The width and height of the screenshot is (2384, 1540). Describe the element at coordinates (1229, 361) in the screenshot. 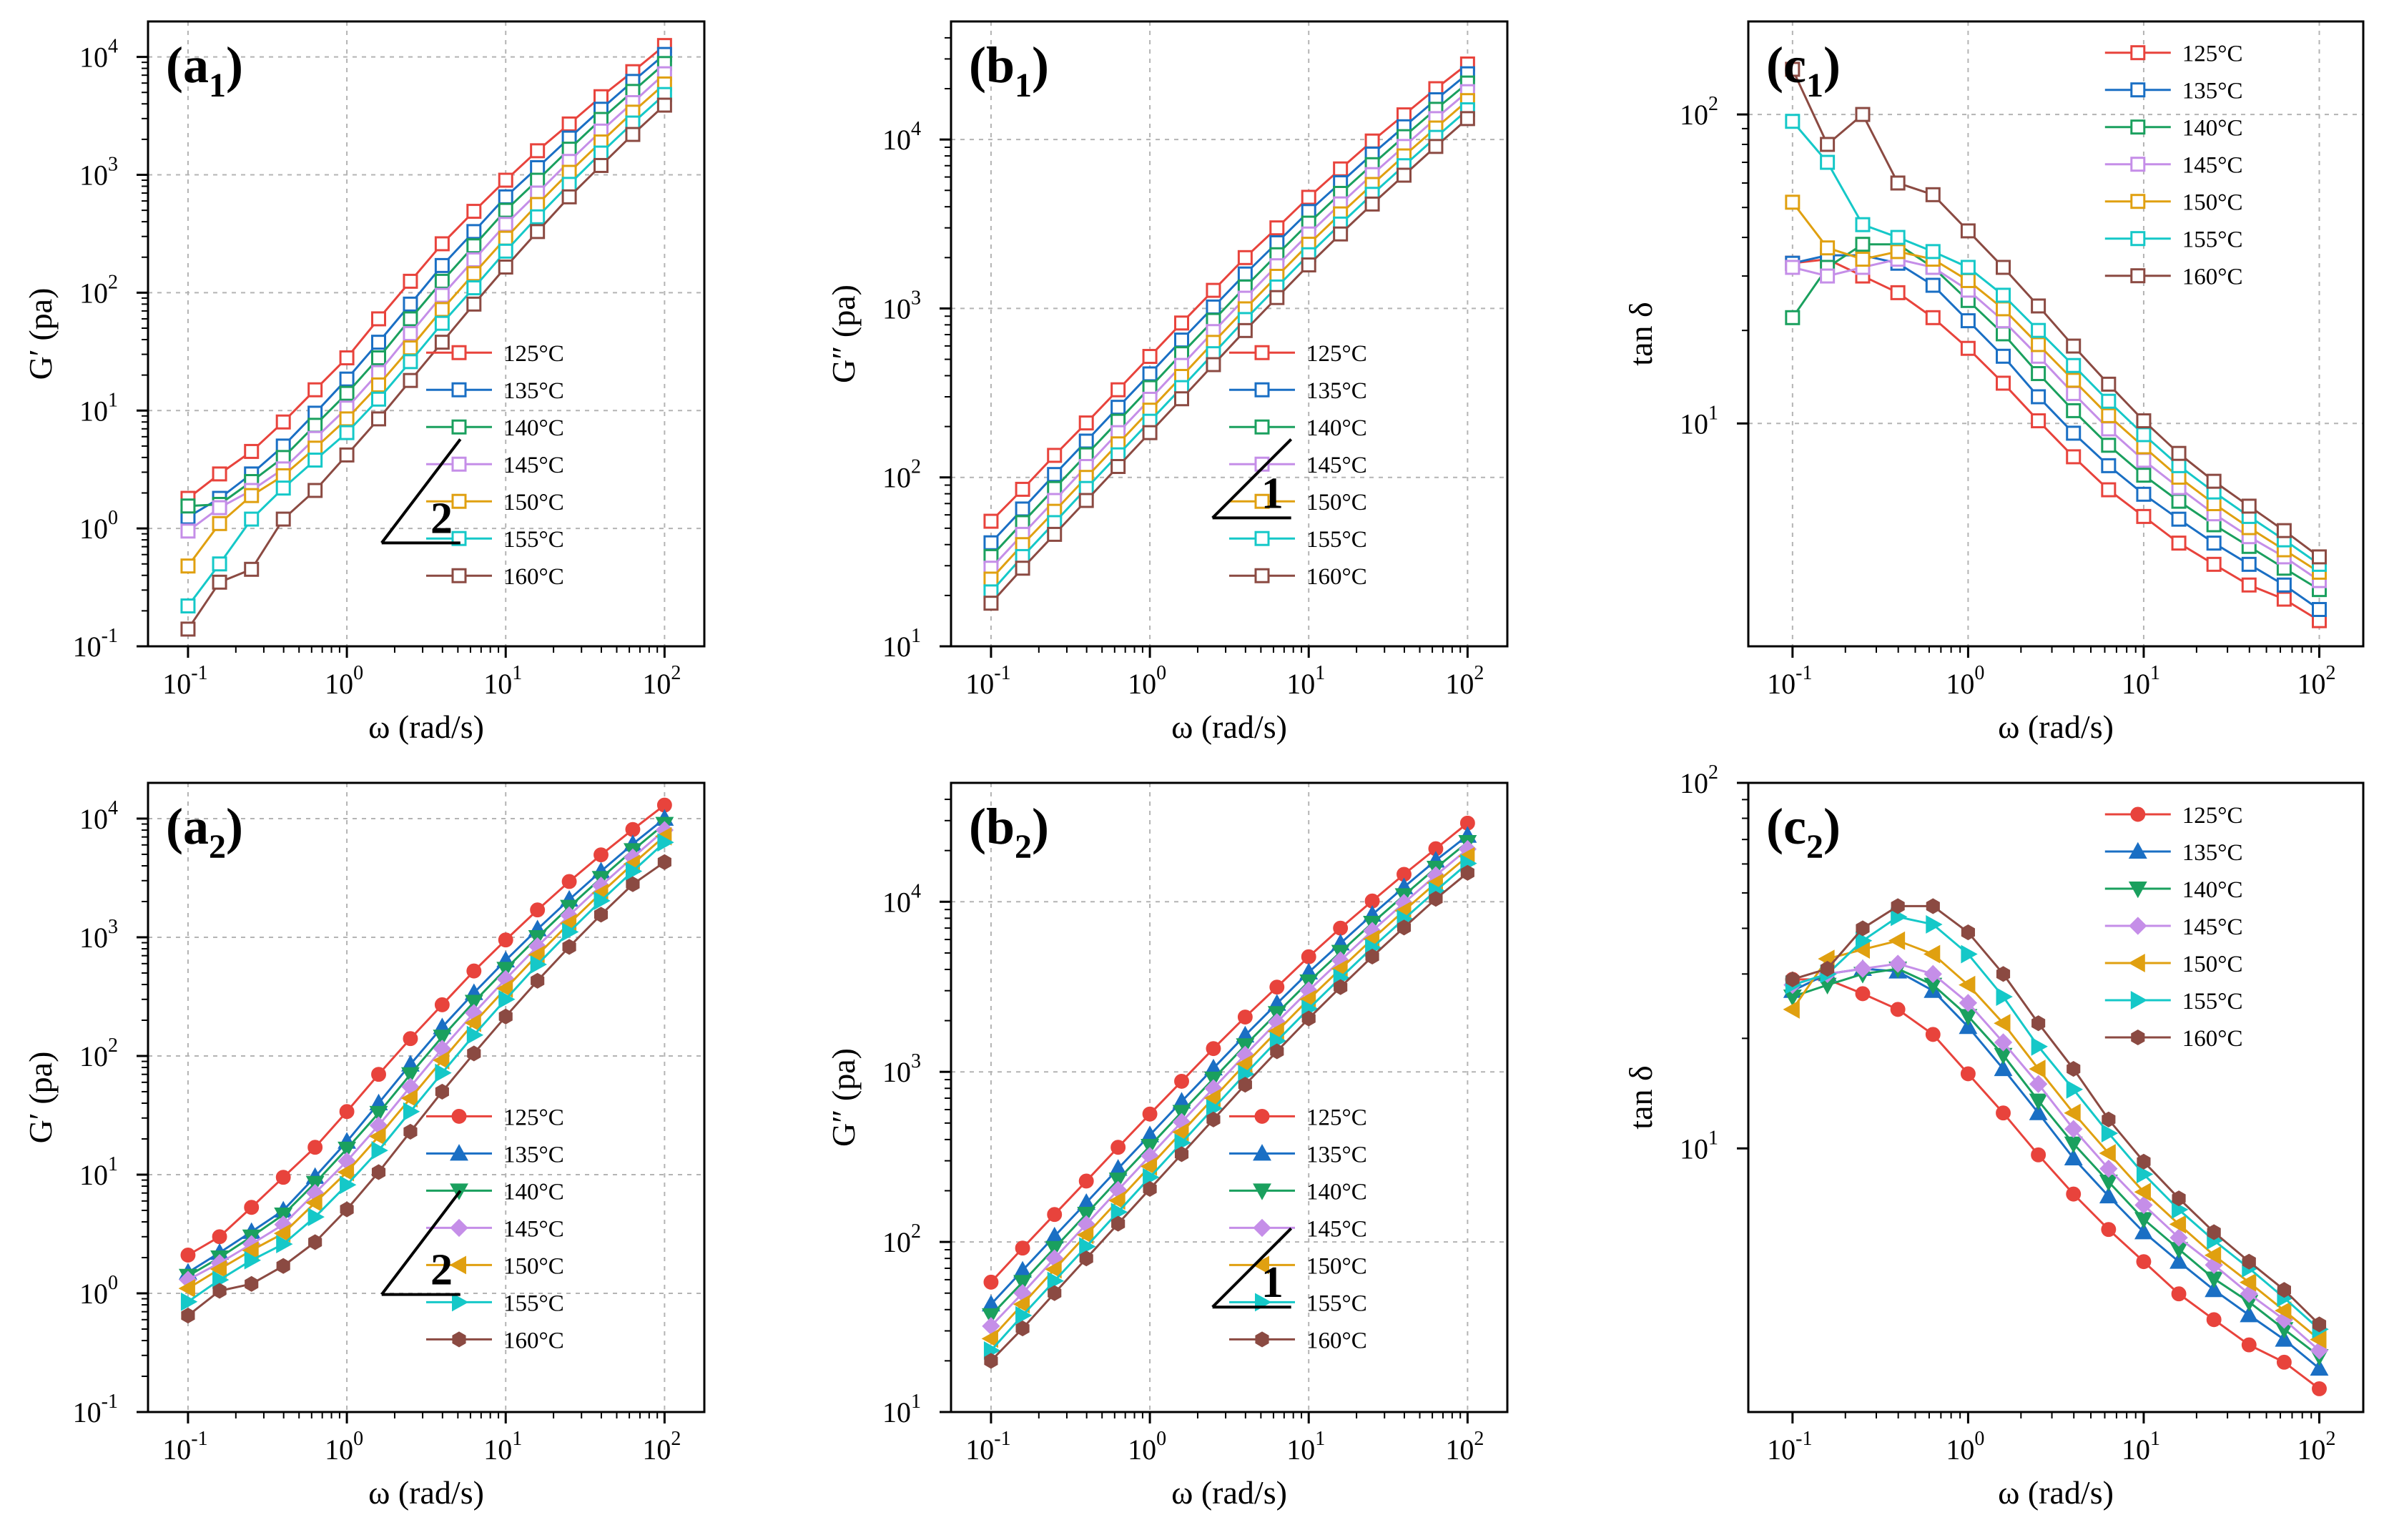

I see `series-160°C` at that location.